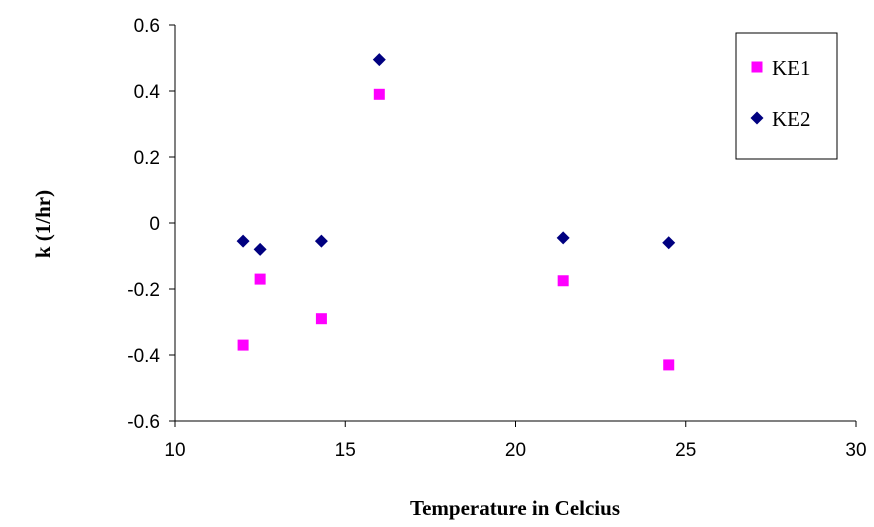 This screenshot has height=527, width=874. What do you see at coordinates (147, 26) in the screenshot?
I see `y-tick-label: 0.6` at bounding box center [147, 26].